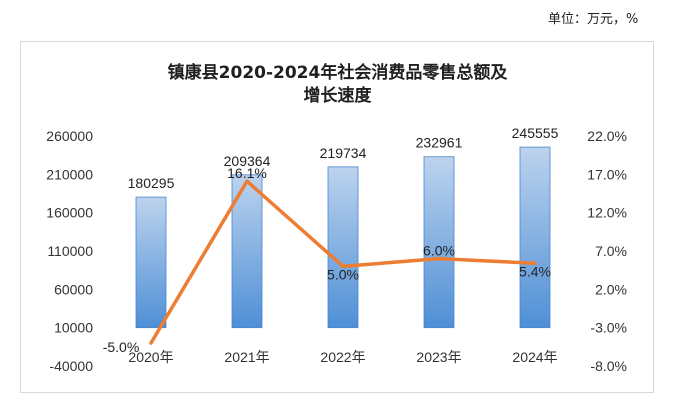  I want to click on x-axis-tick-label: 2023年, so click(438, 357).